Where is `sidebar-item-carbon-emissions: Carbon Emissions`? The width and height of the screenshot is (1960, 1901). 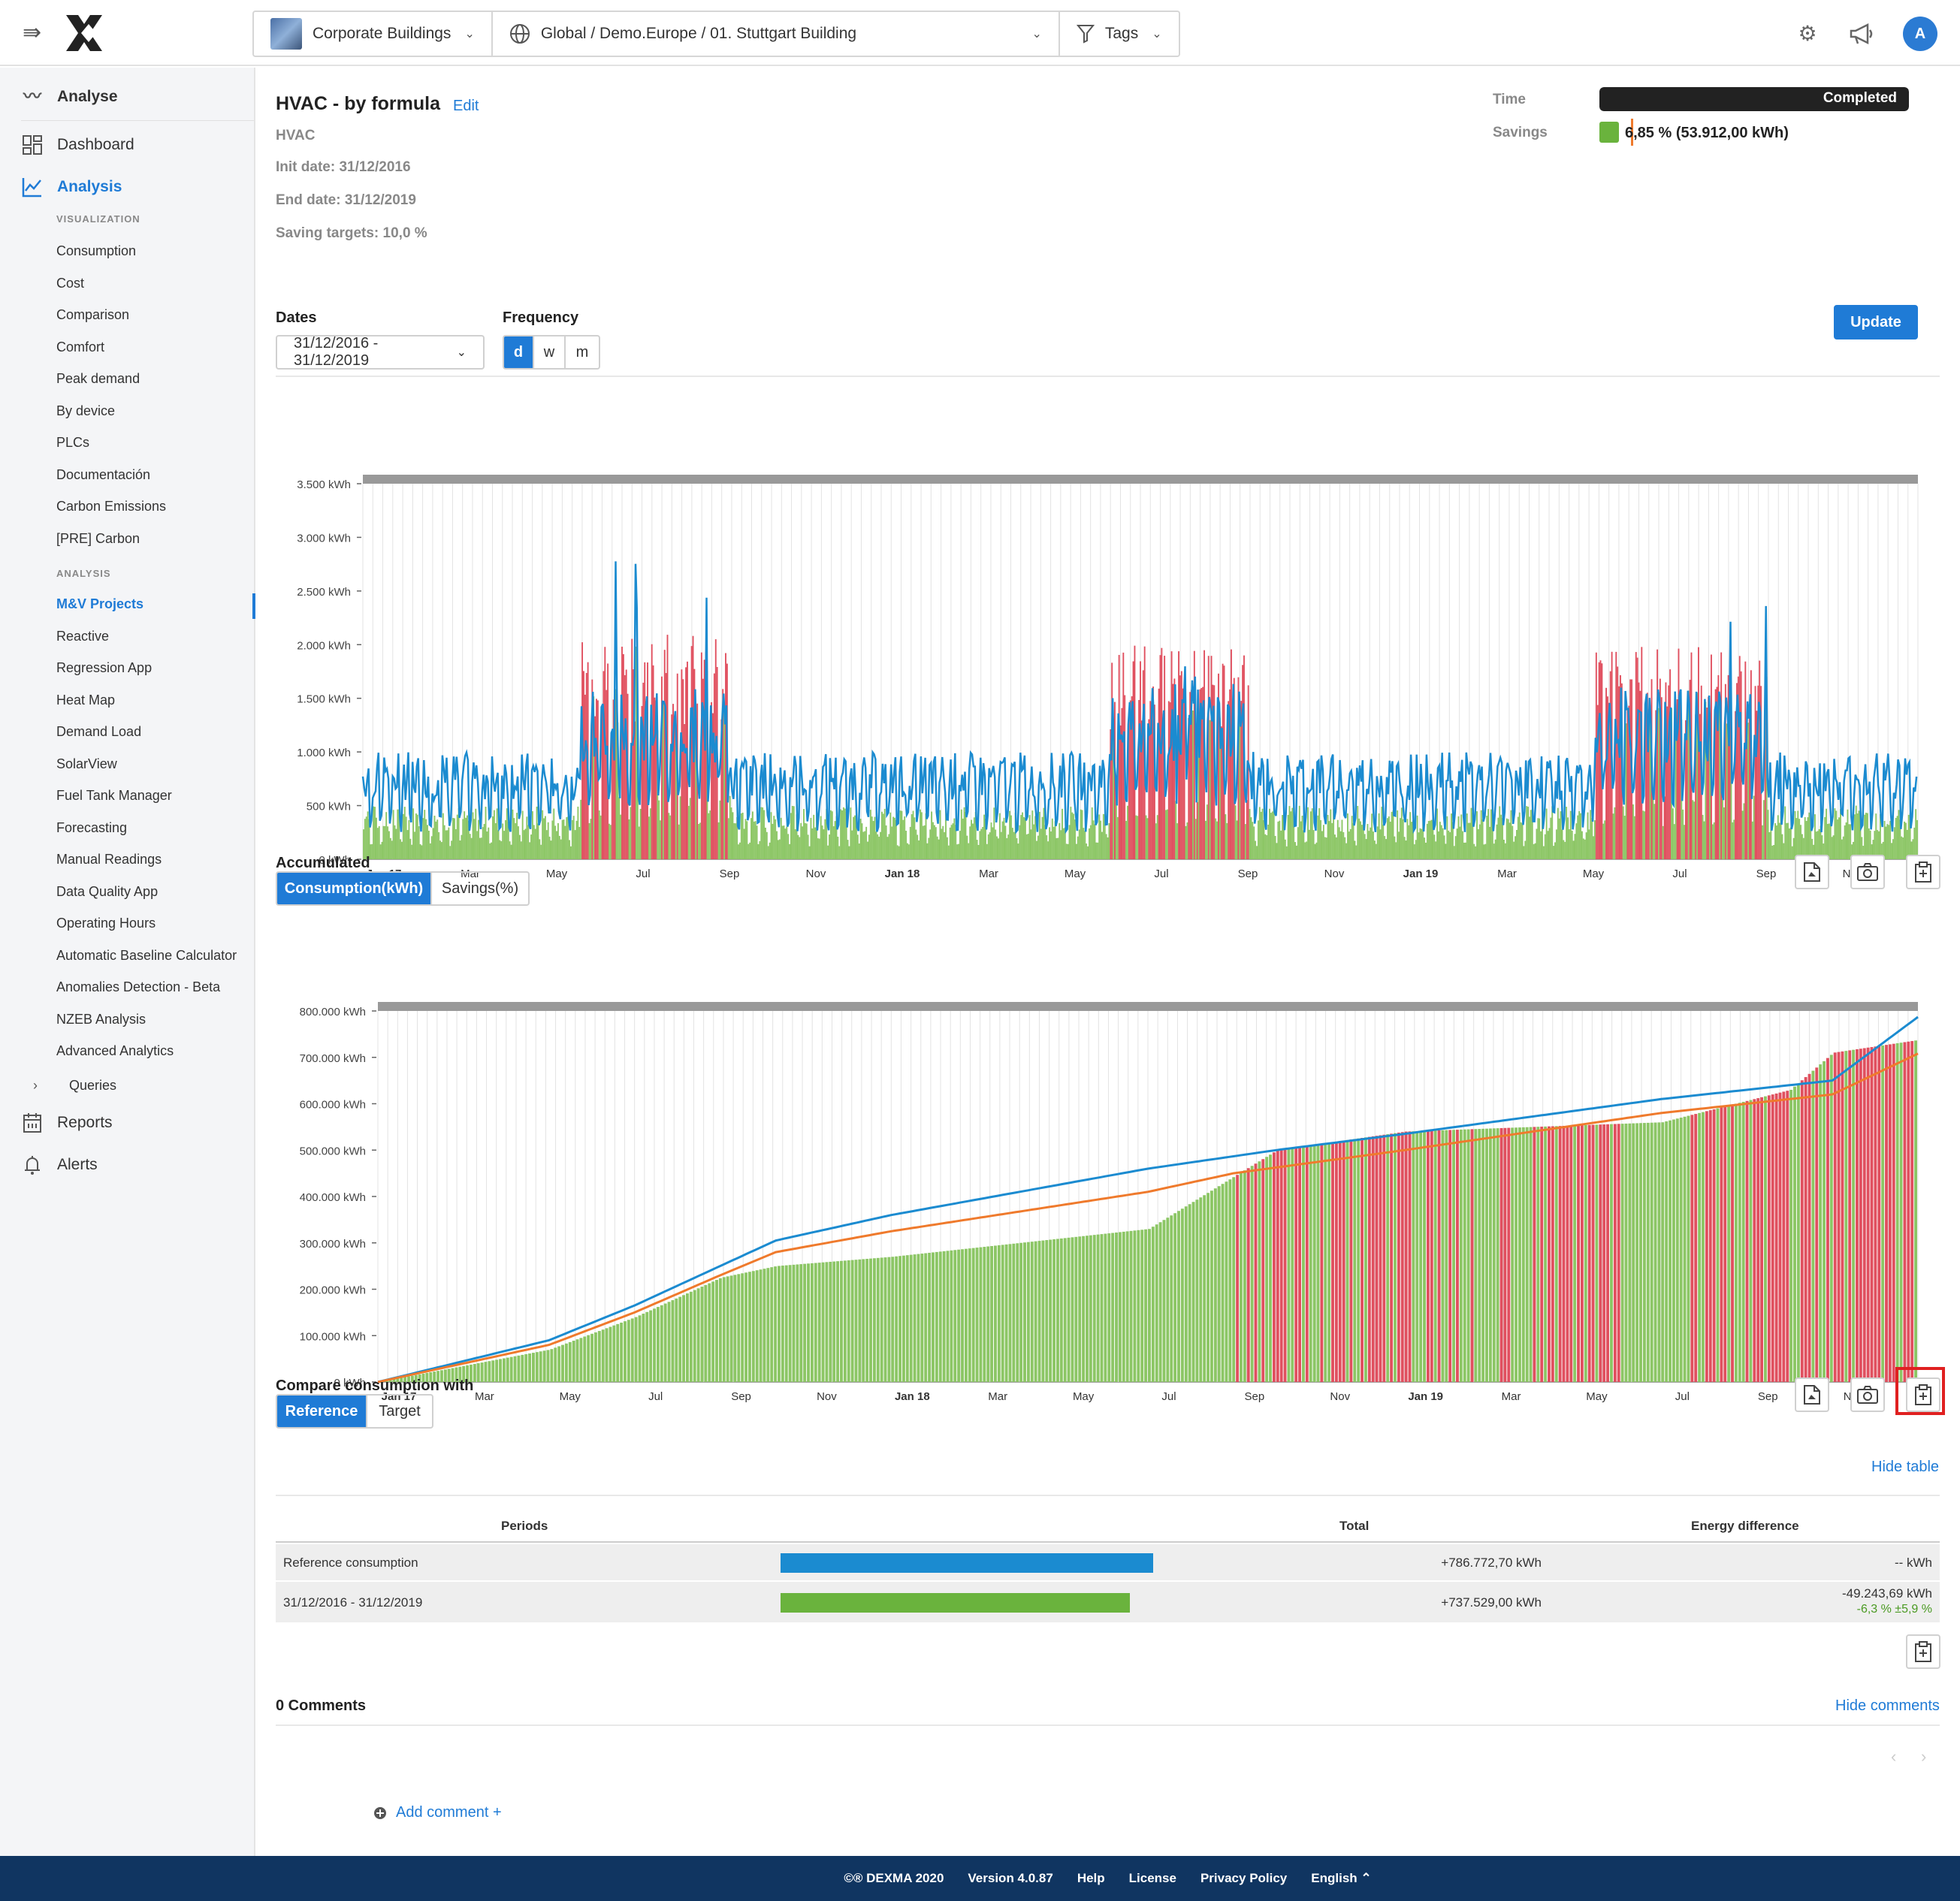 sidebar-item-carbon-emissions: Carbon Emissions is located at coordinates (111, 506).